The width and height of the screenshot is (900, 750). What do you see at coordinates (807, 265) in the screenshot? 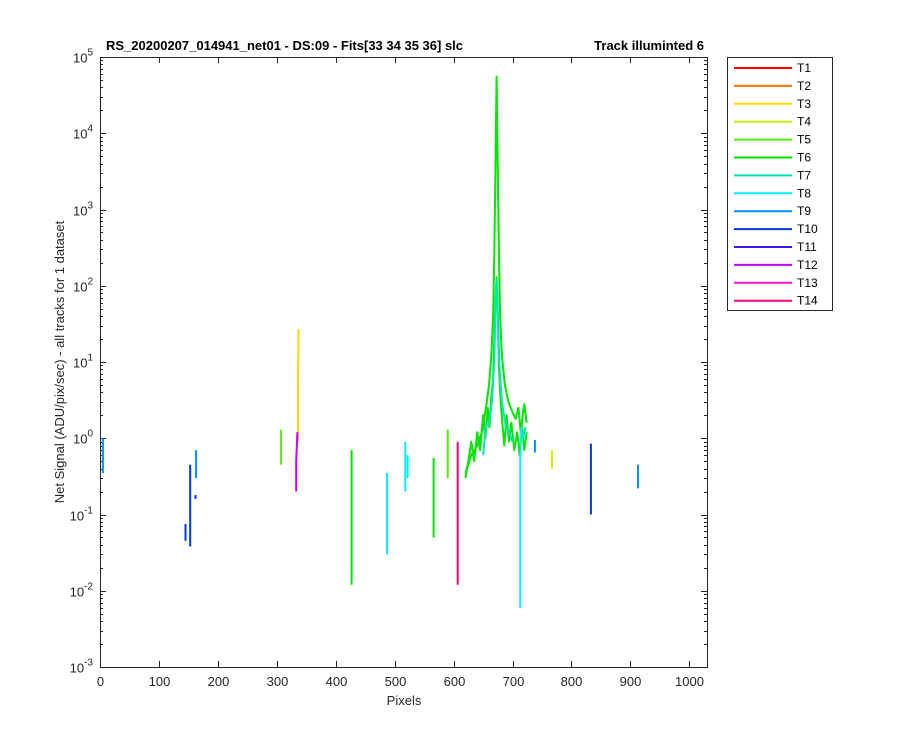
I see `legend-label: T12` at bounding box center [807, 265].